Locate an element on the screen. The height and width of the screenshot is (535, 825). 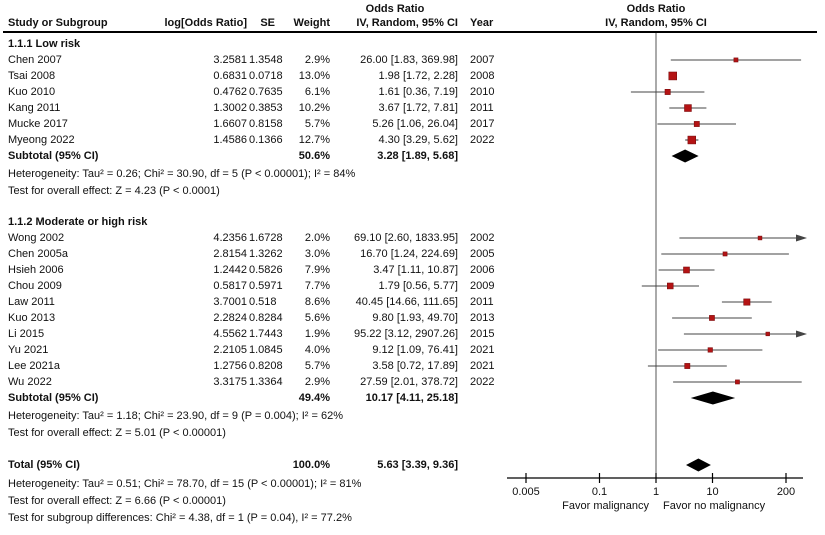
subtotal-label: Subtotal (95% CI) is located at coordinates (53, 398).